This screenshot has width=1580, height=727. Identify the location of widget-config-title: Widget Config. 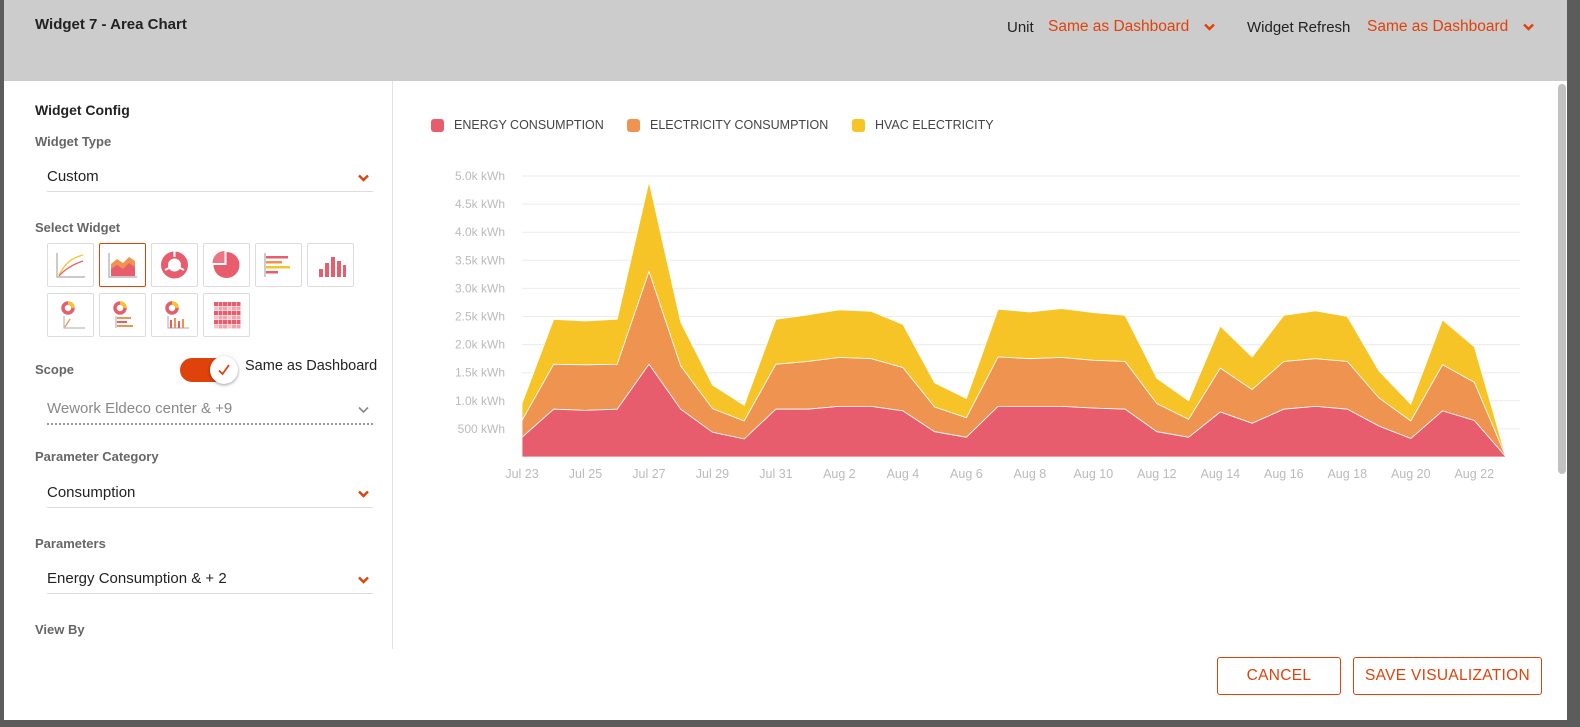
(82, 110).